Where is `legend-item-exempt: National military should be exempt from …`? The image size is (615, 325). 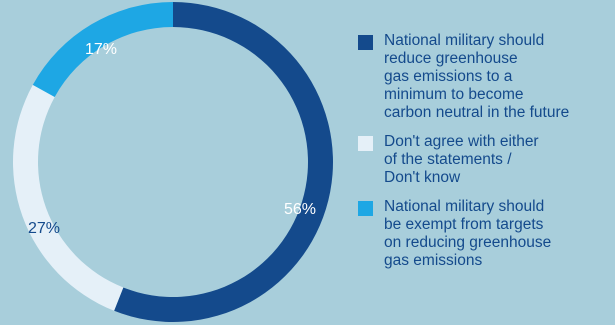 legend-item-exempt: National military should be exempt from … is located at coordinates (484, 234).